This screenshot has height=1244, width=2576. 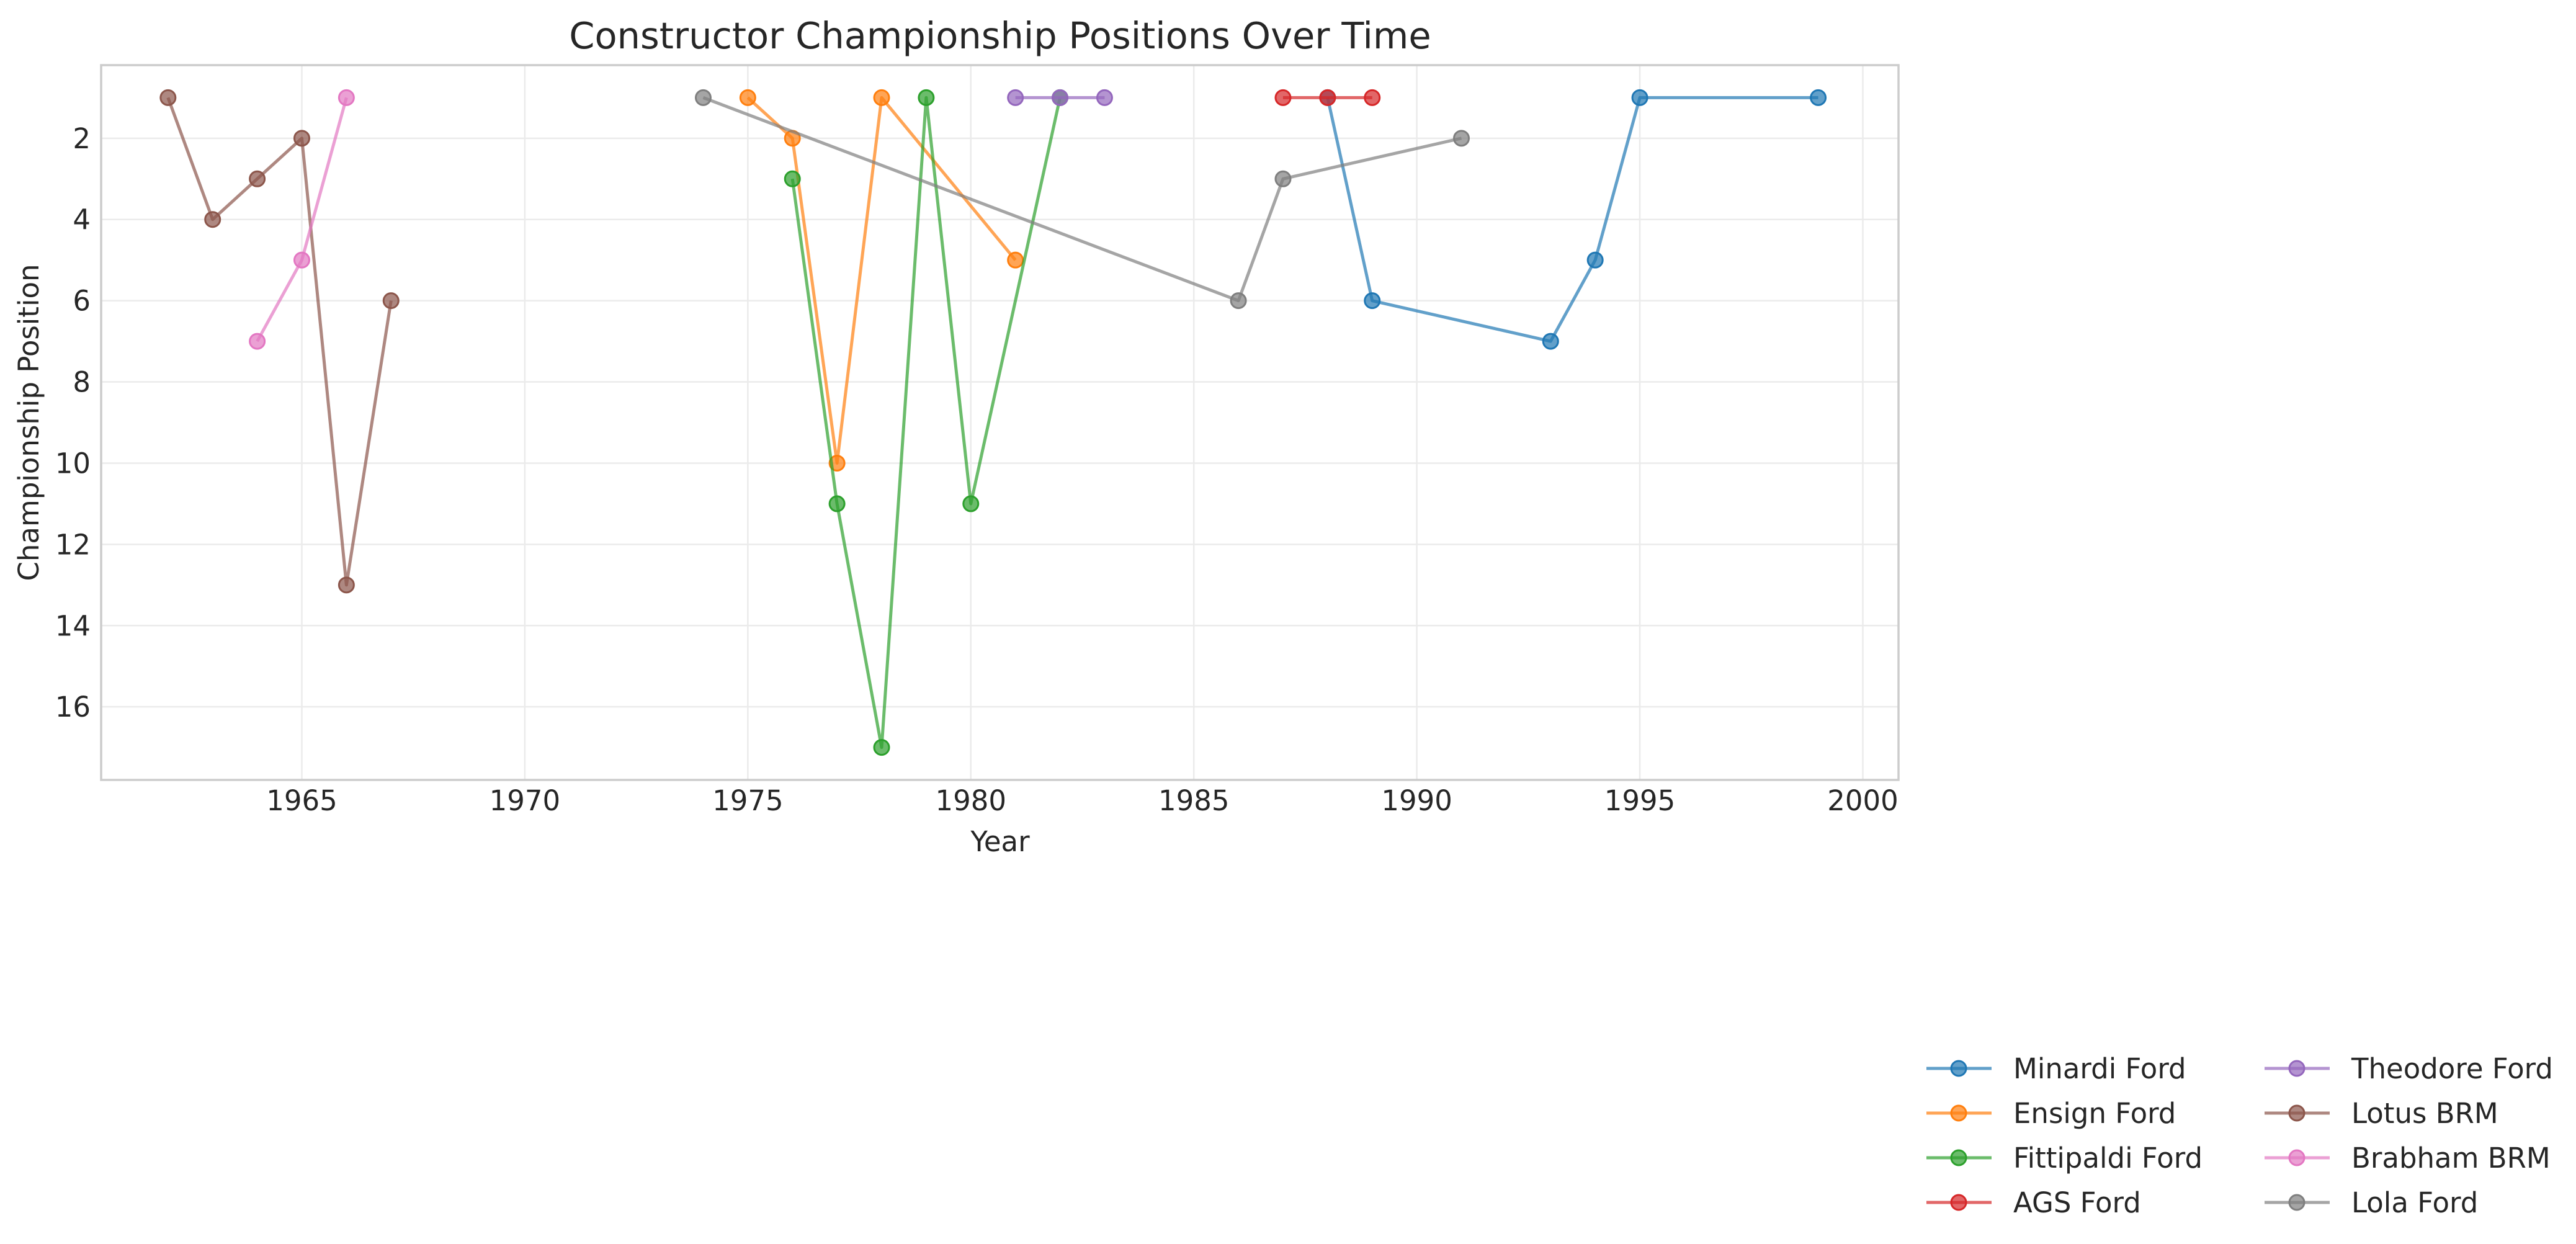 What do you see at coordinates (82, 382) in the screenshot?
I see `y-tick-label: 8` at bounding box center [82, 382].